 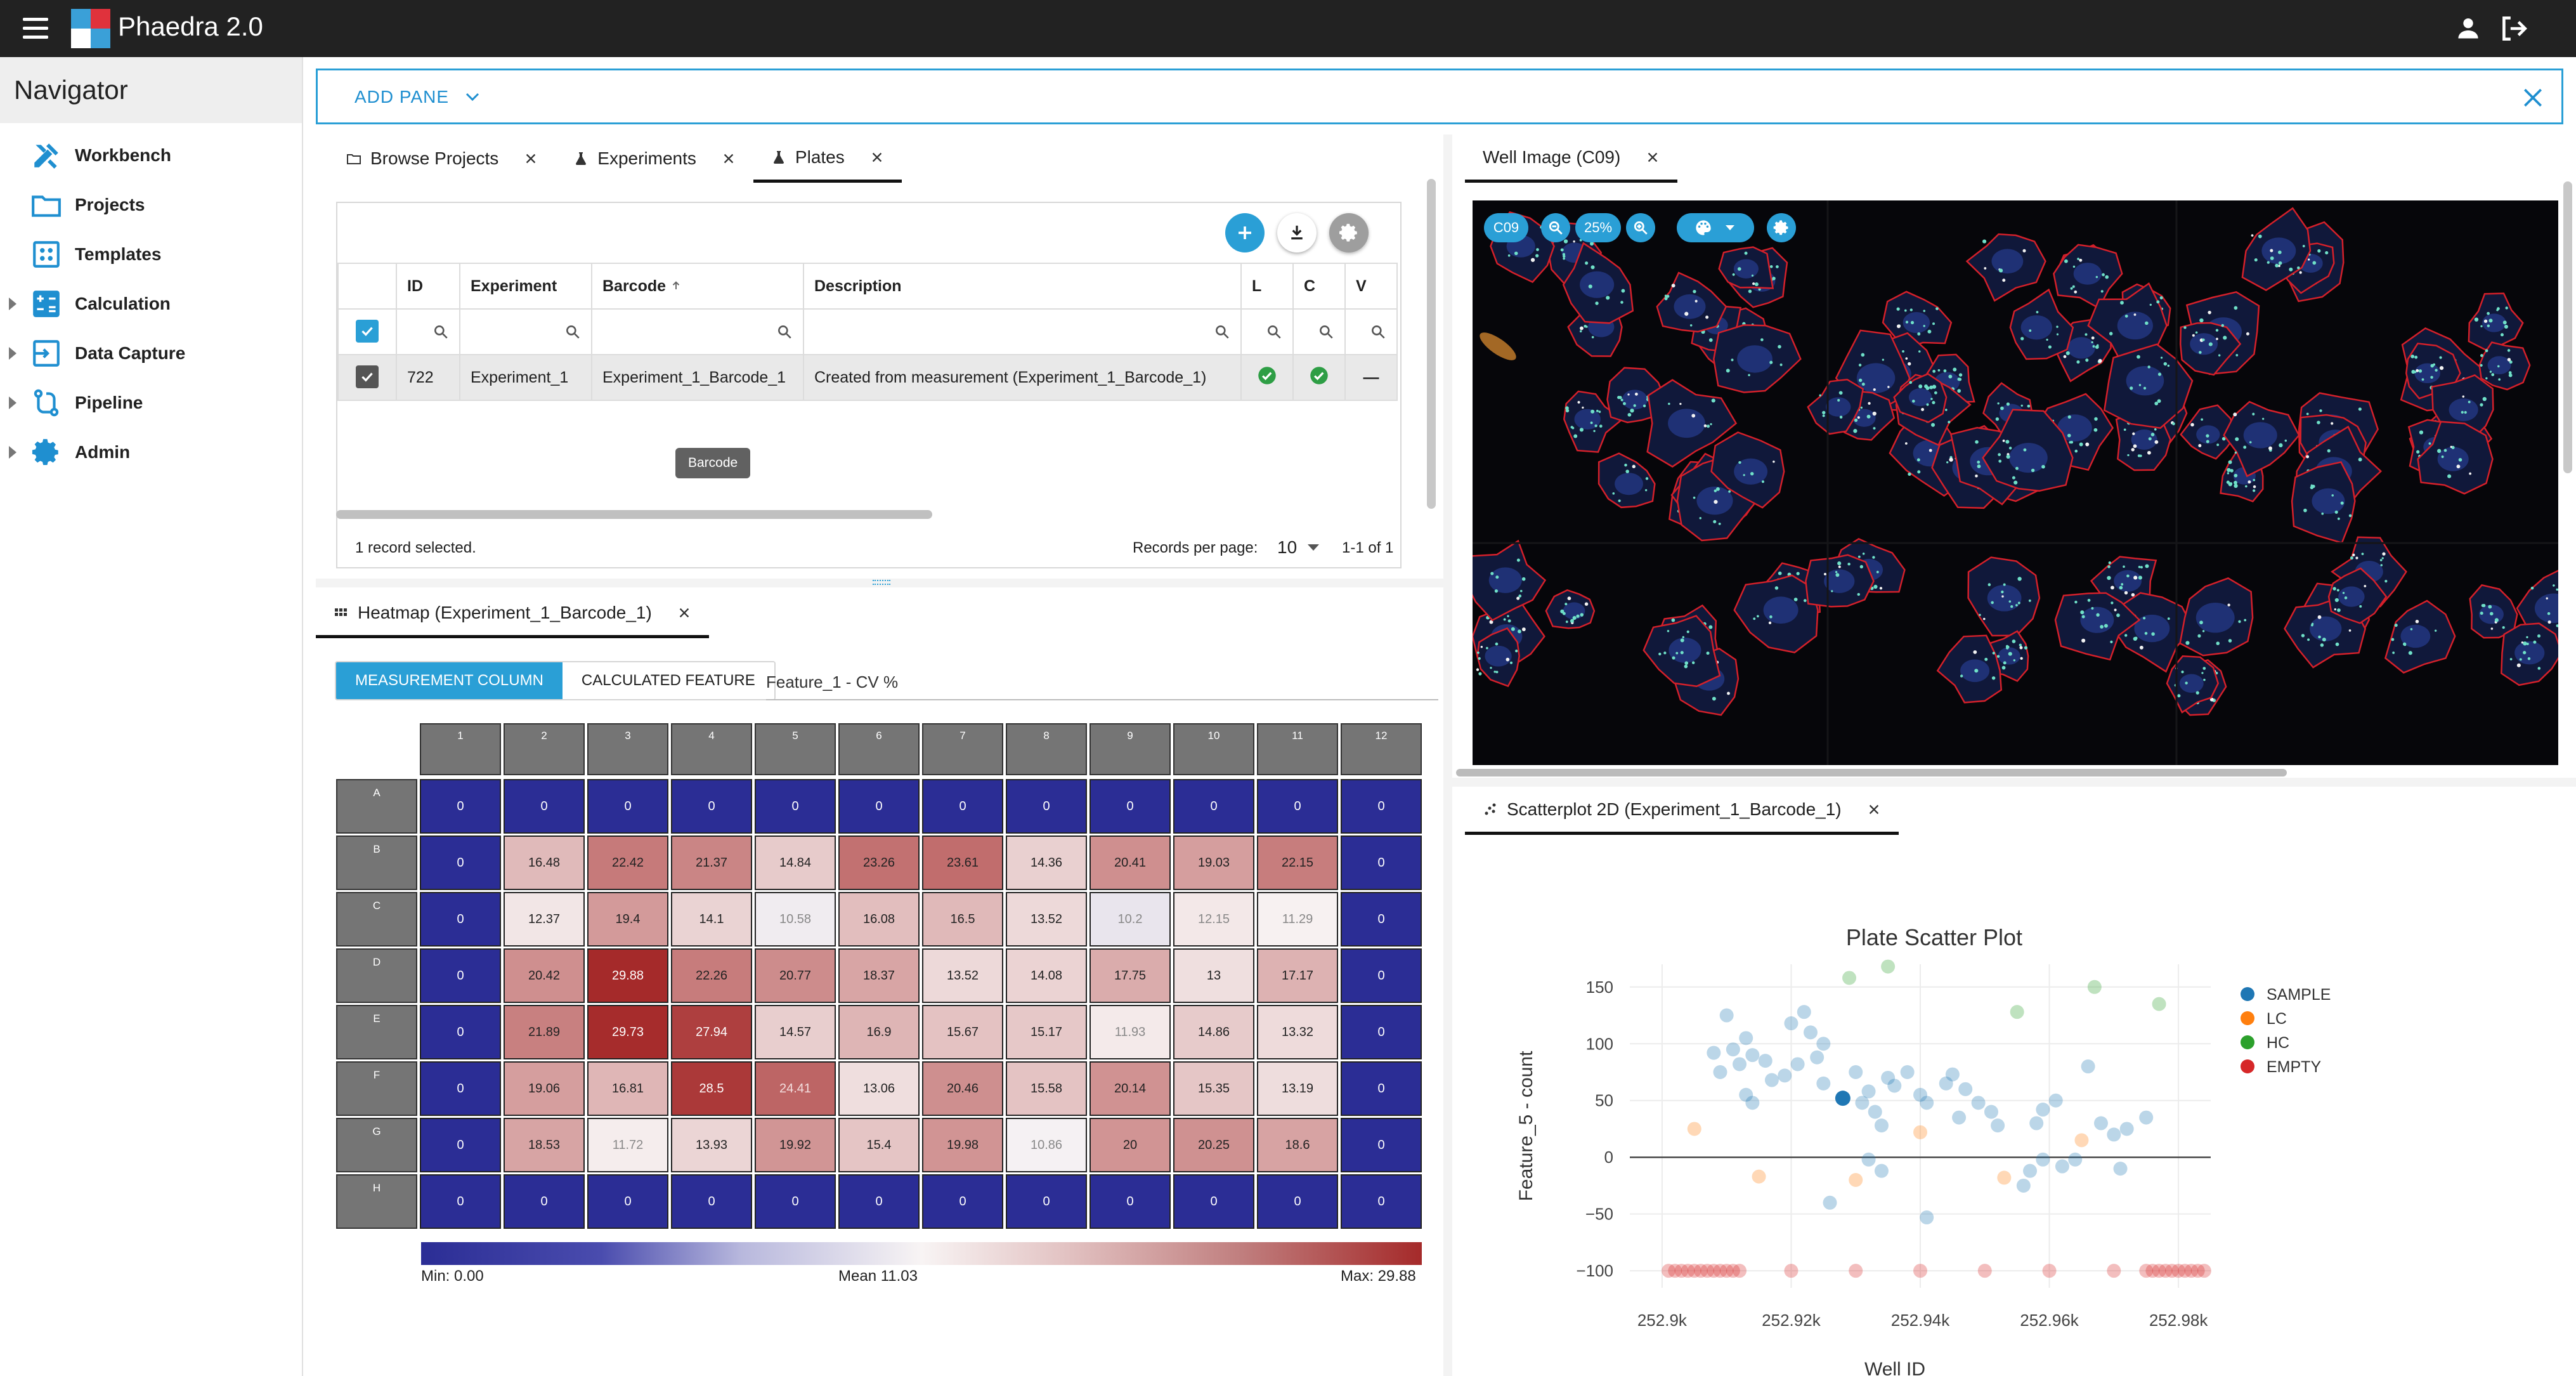 I want to click on plate-well: 20.42, so click(x=544, y=975).